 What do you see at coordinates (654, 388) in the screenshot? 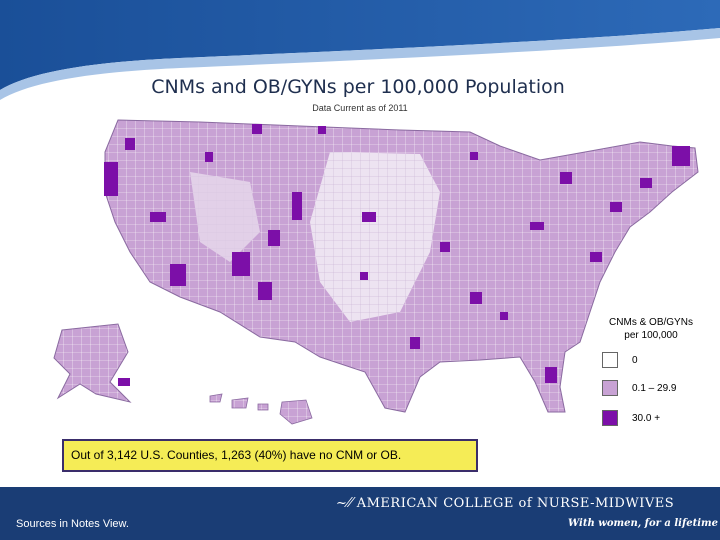
I see `legend-label-low: 0.1 – 29.9` at bounding box center [654, 388].